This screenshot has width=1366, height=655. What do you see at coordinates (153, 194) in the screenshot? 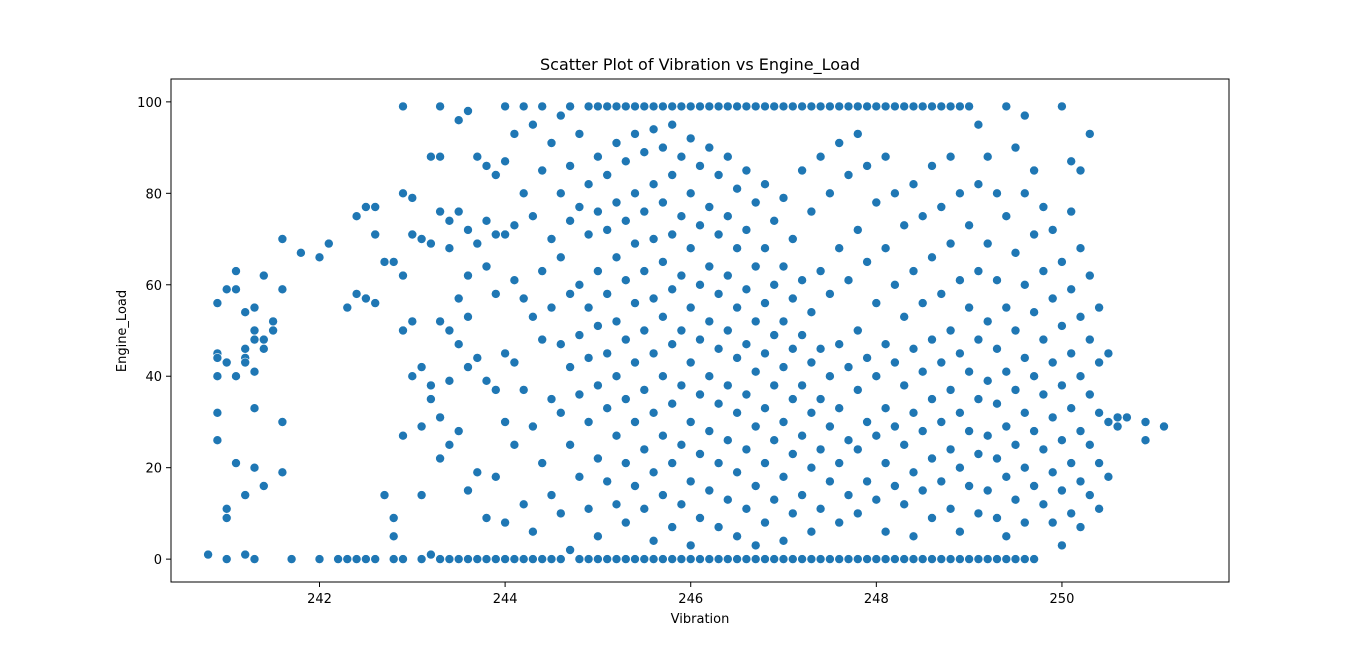
I see `y-tick-label: 80` at bounding box center [153, 194].